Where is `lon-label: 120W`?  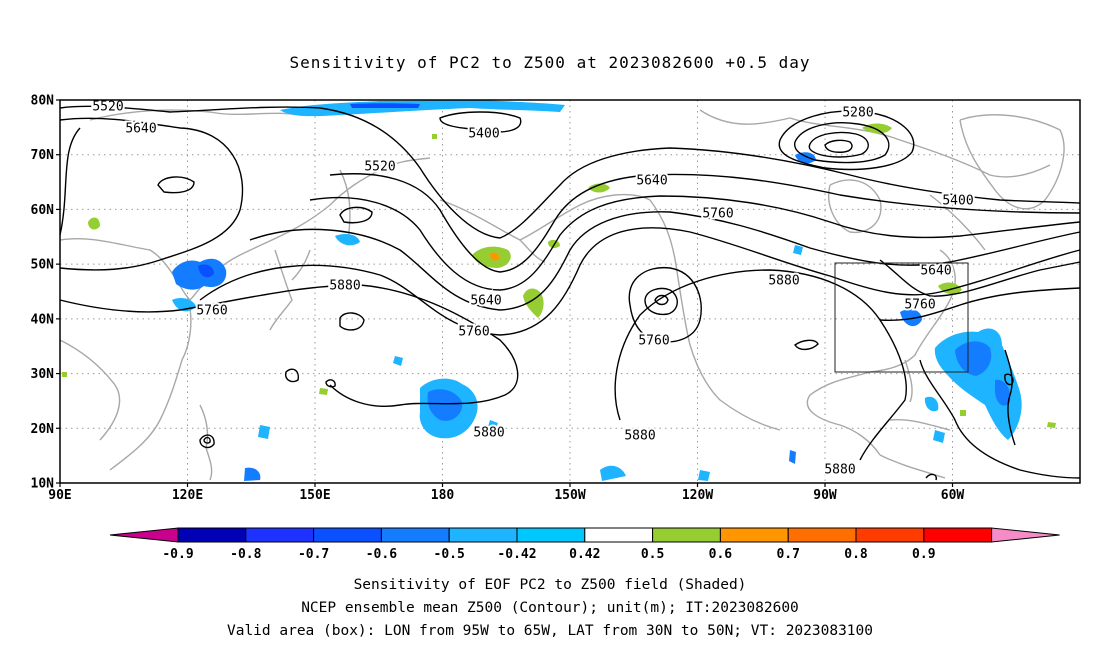 lon-label: 120W is located at coordinates (697, 495).